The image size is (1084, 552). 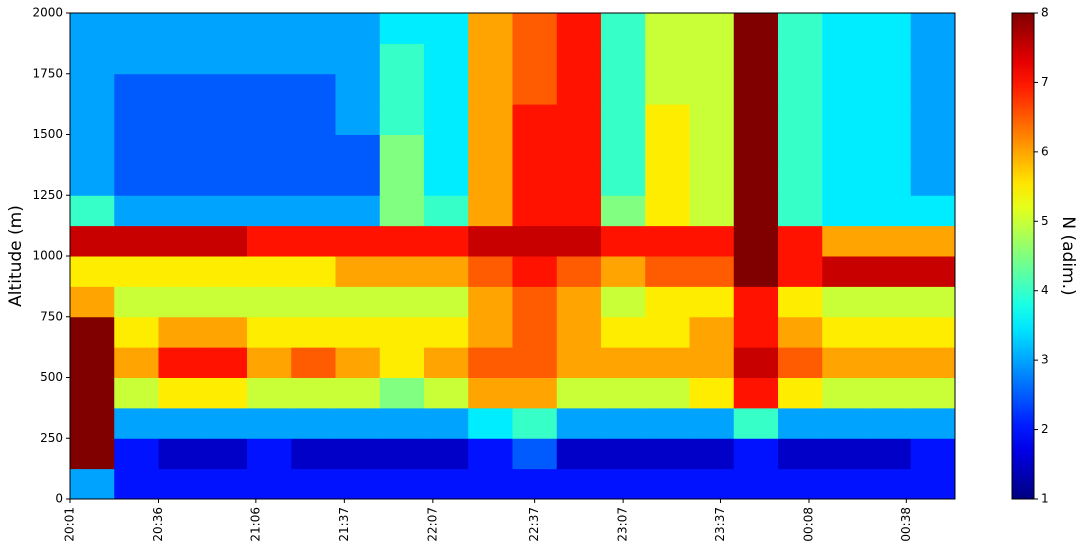 I want to click on y-tick-label: 1500, so click(x=47, y=134).